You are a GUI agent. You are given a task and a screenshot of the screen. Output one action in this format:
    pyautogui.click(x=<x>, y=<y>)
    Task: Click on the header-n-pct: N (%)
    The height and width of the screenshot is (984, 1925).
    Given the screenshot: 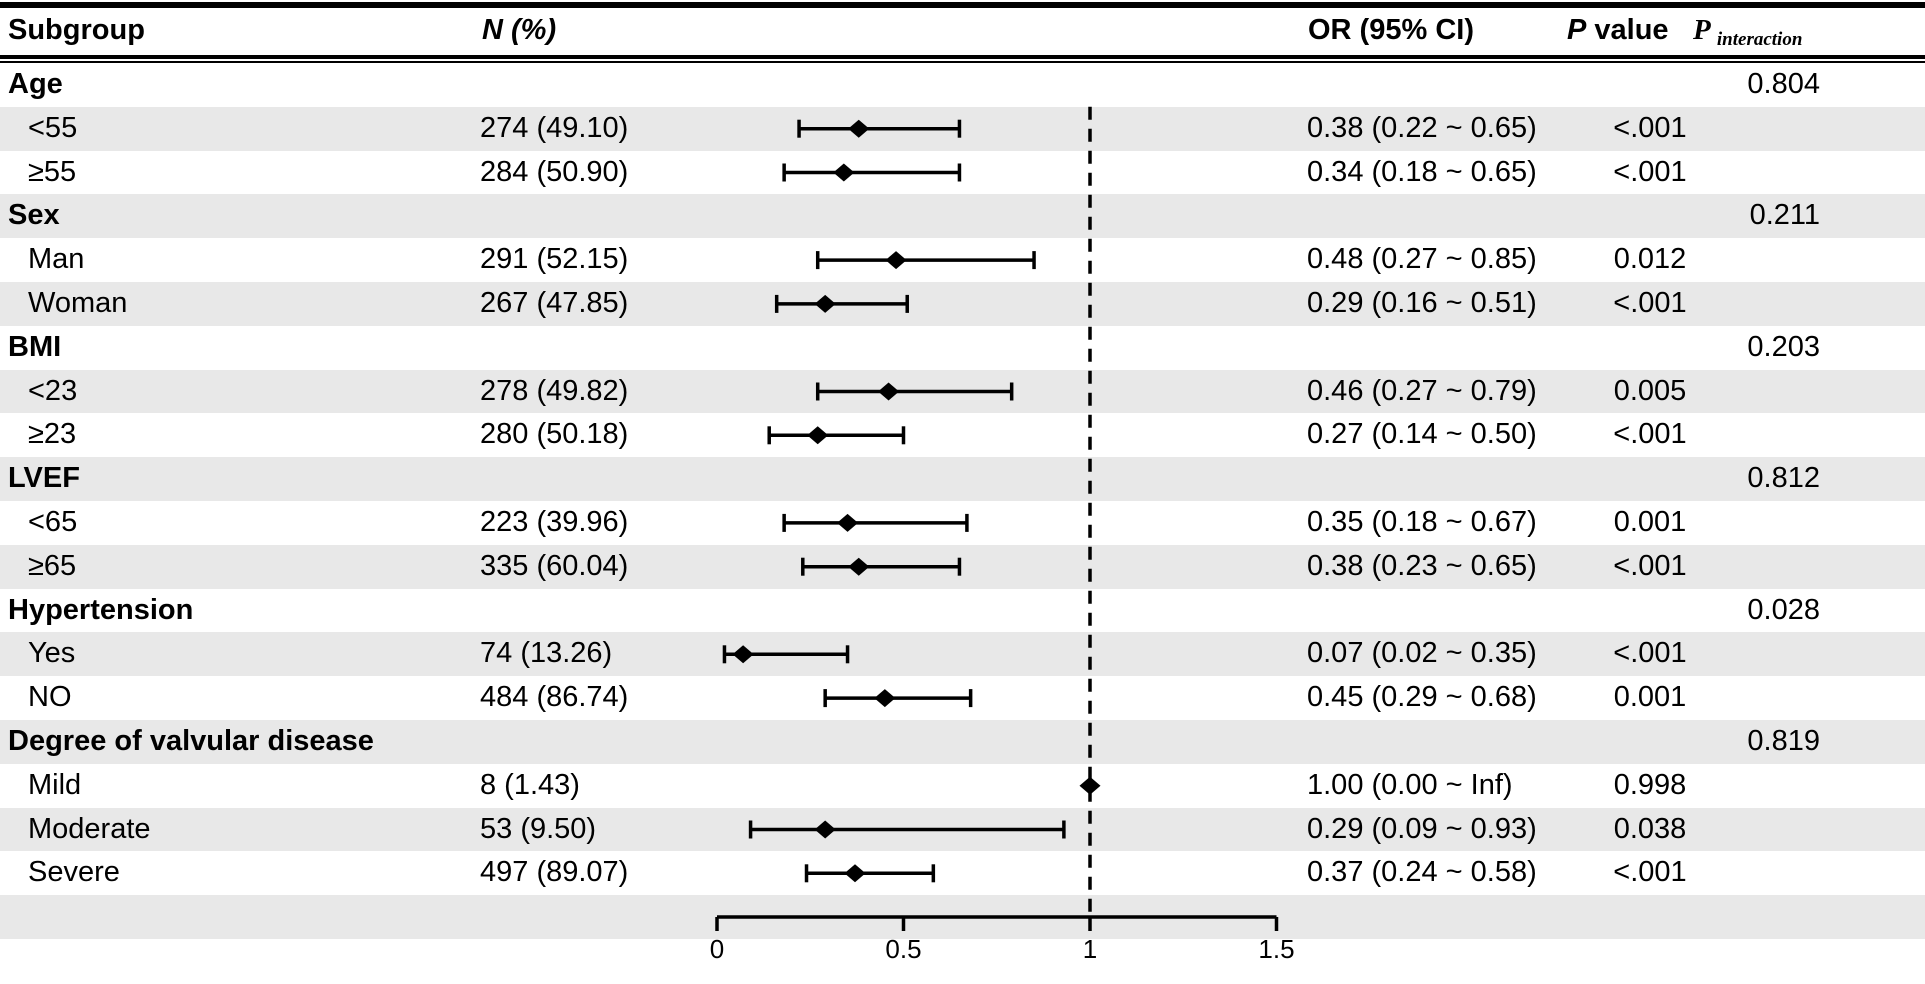 What is the action you would take?
    pyautogui.click(x=519, y=30)
    